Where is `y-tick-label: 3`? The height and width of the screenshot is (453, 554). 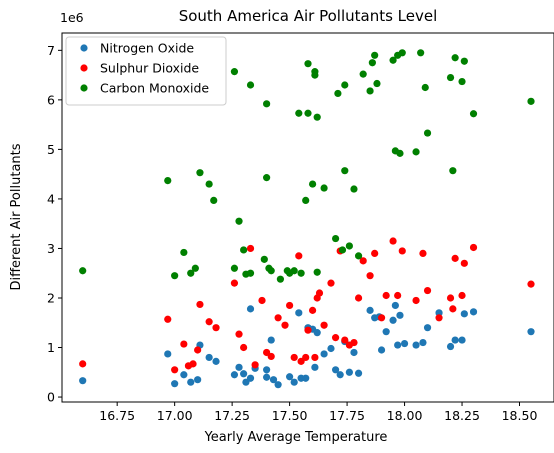
y-tick-label: 3 is located at coordinates (51, 248).